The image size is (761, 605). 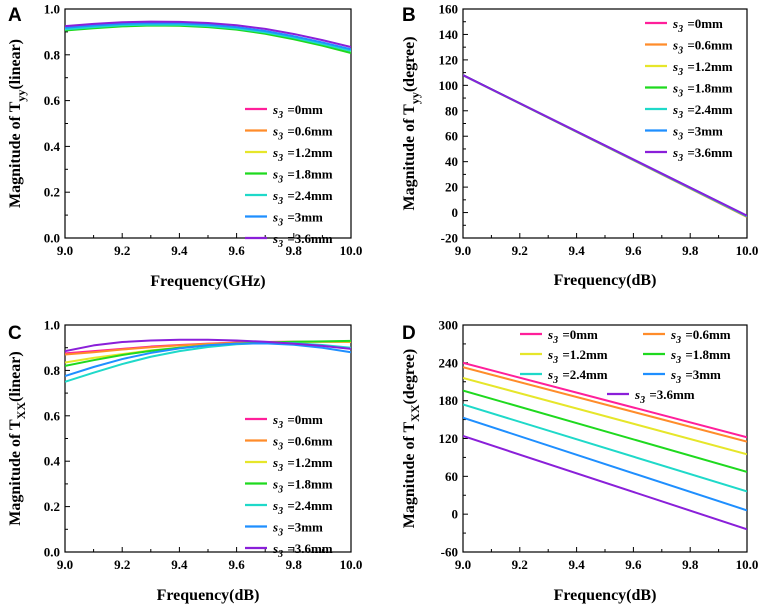 What do you see at coordinates (451, 161) in the screenshot?
I see `y-tick-label: 40` at bounding box center [451, 161].